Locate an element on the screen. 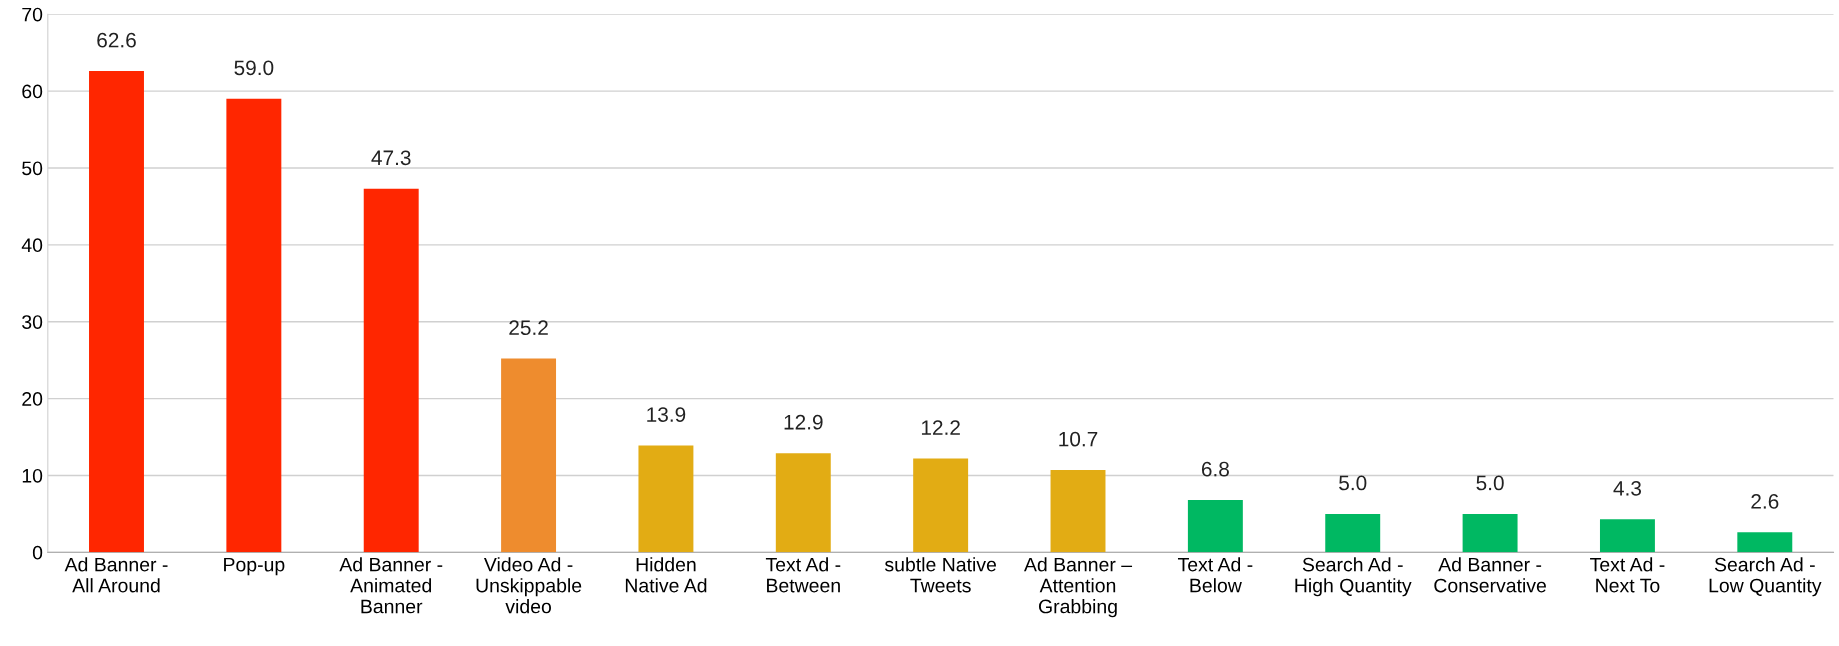 The height and width of the screenshot is (646, 1839). data-label: 4.3 is located at coordinates (1627, 488).